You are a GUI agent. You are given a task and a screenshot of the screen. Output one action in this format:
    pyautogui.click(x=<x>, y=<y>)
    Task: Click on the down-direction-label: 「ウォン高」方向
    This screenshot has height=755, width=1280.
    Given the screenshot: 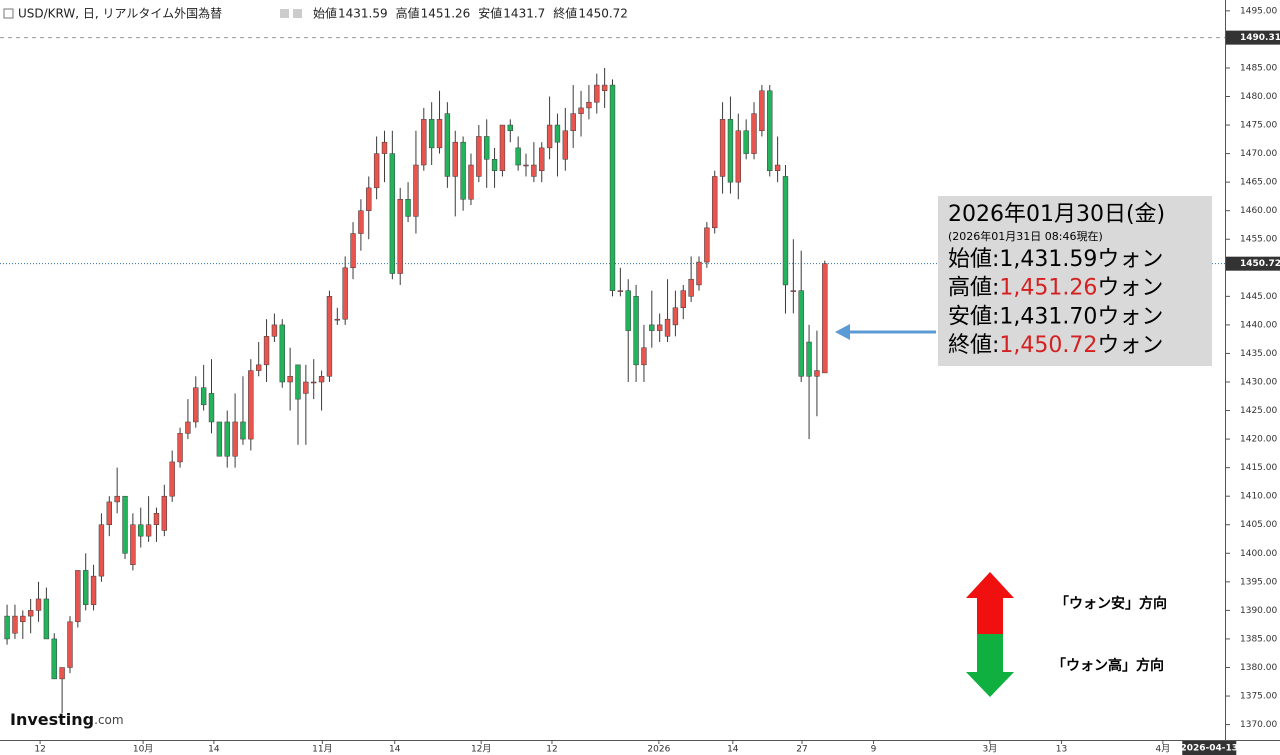 What is the action you would take?
    pyautogui.click(x=1108, y=665)
    